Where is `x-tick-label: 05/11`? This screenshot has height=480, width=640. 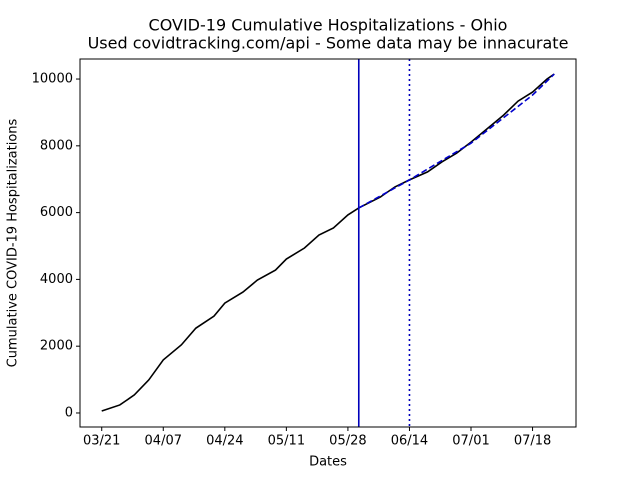 x-tick-label: 05/11 is located at coordinates (286, 441).